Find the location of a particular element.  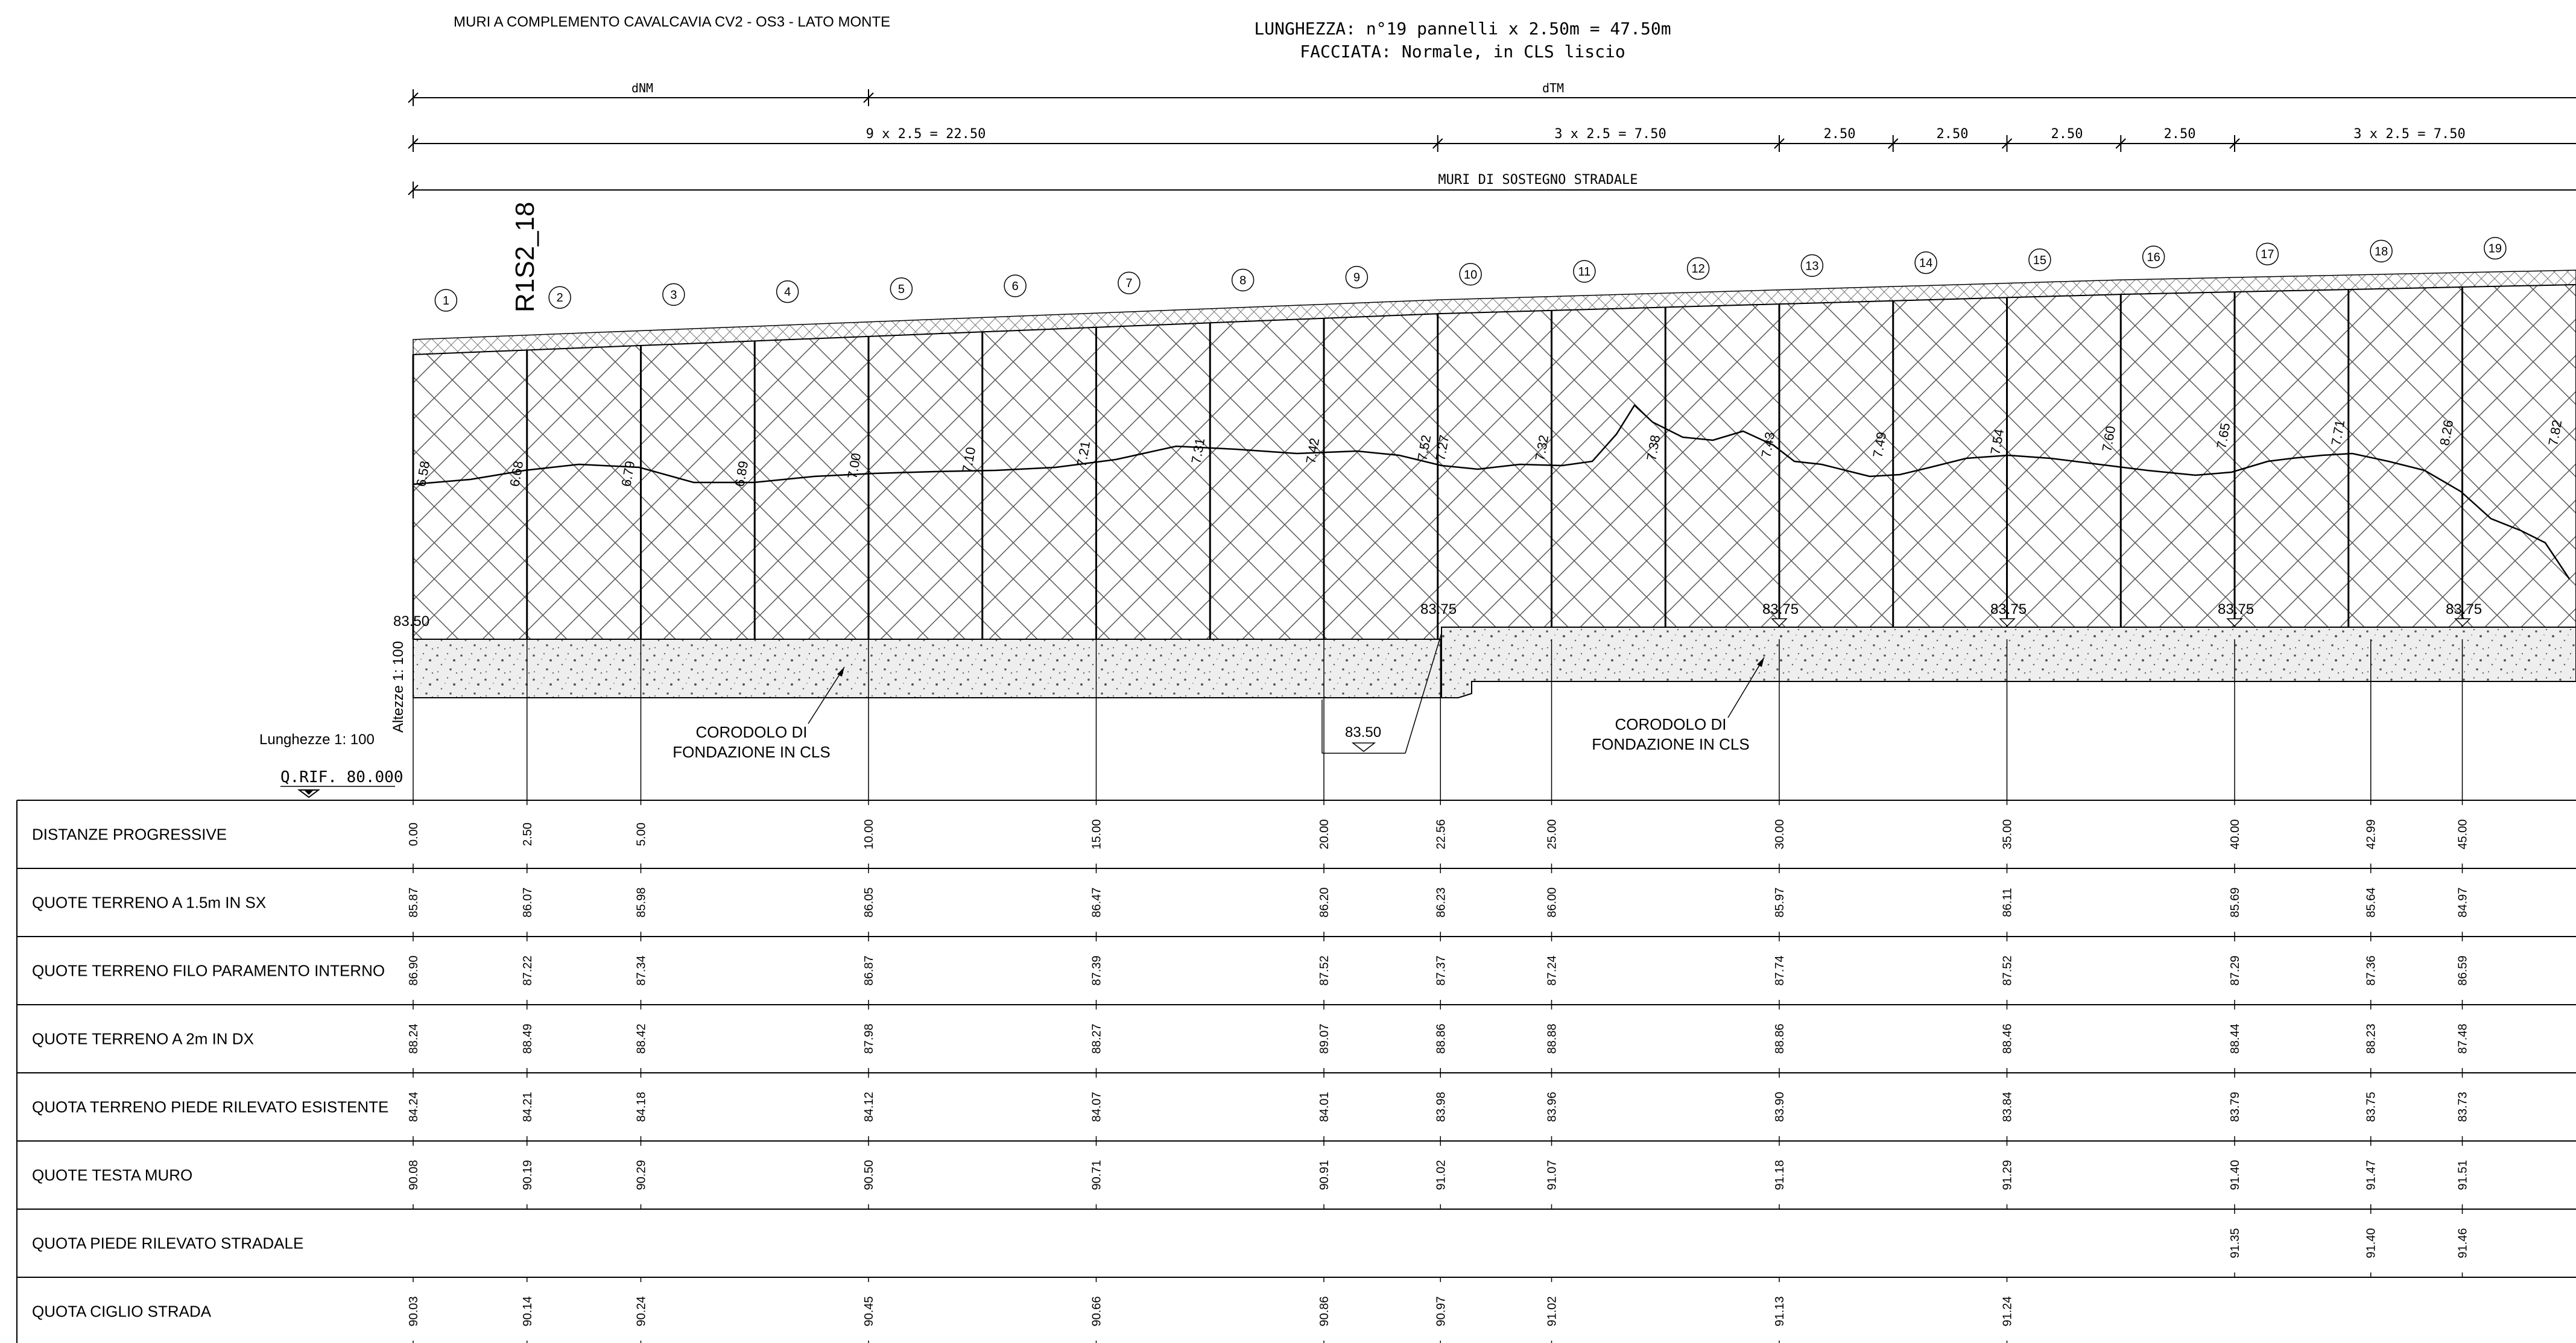

cell-value: 15.00 is located at coordinates (1097, 834).